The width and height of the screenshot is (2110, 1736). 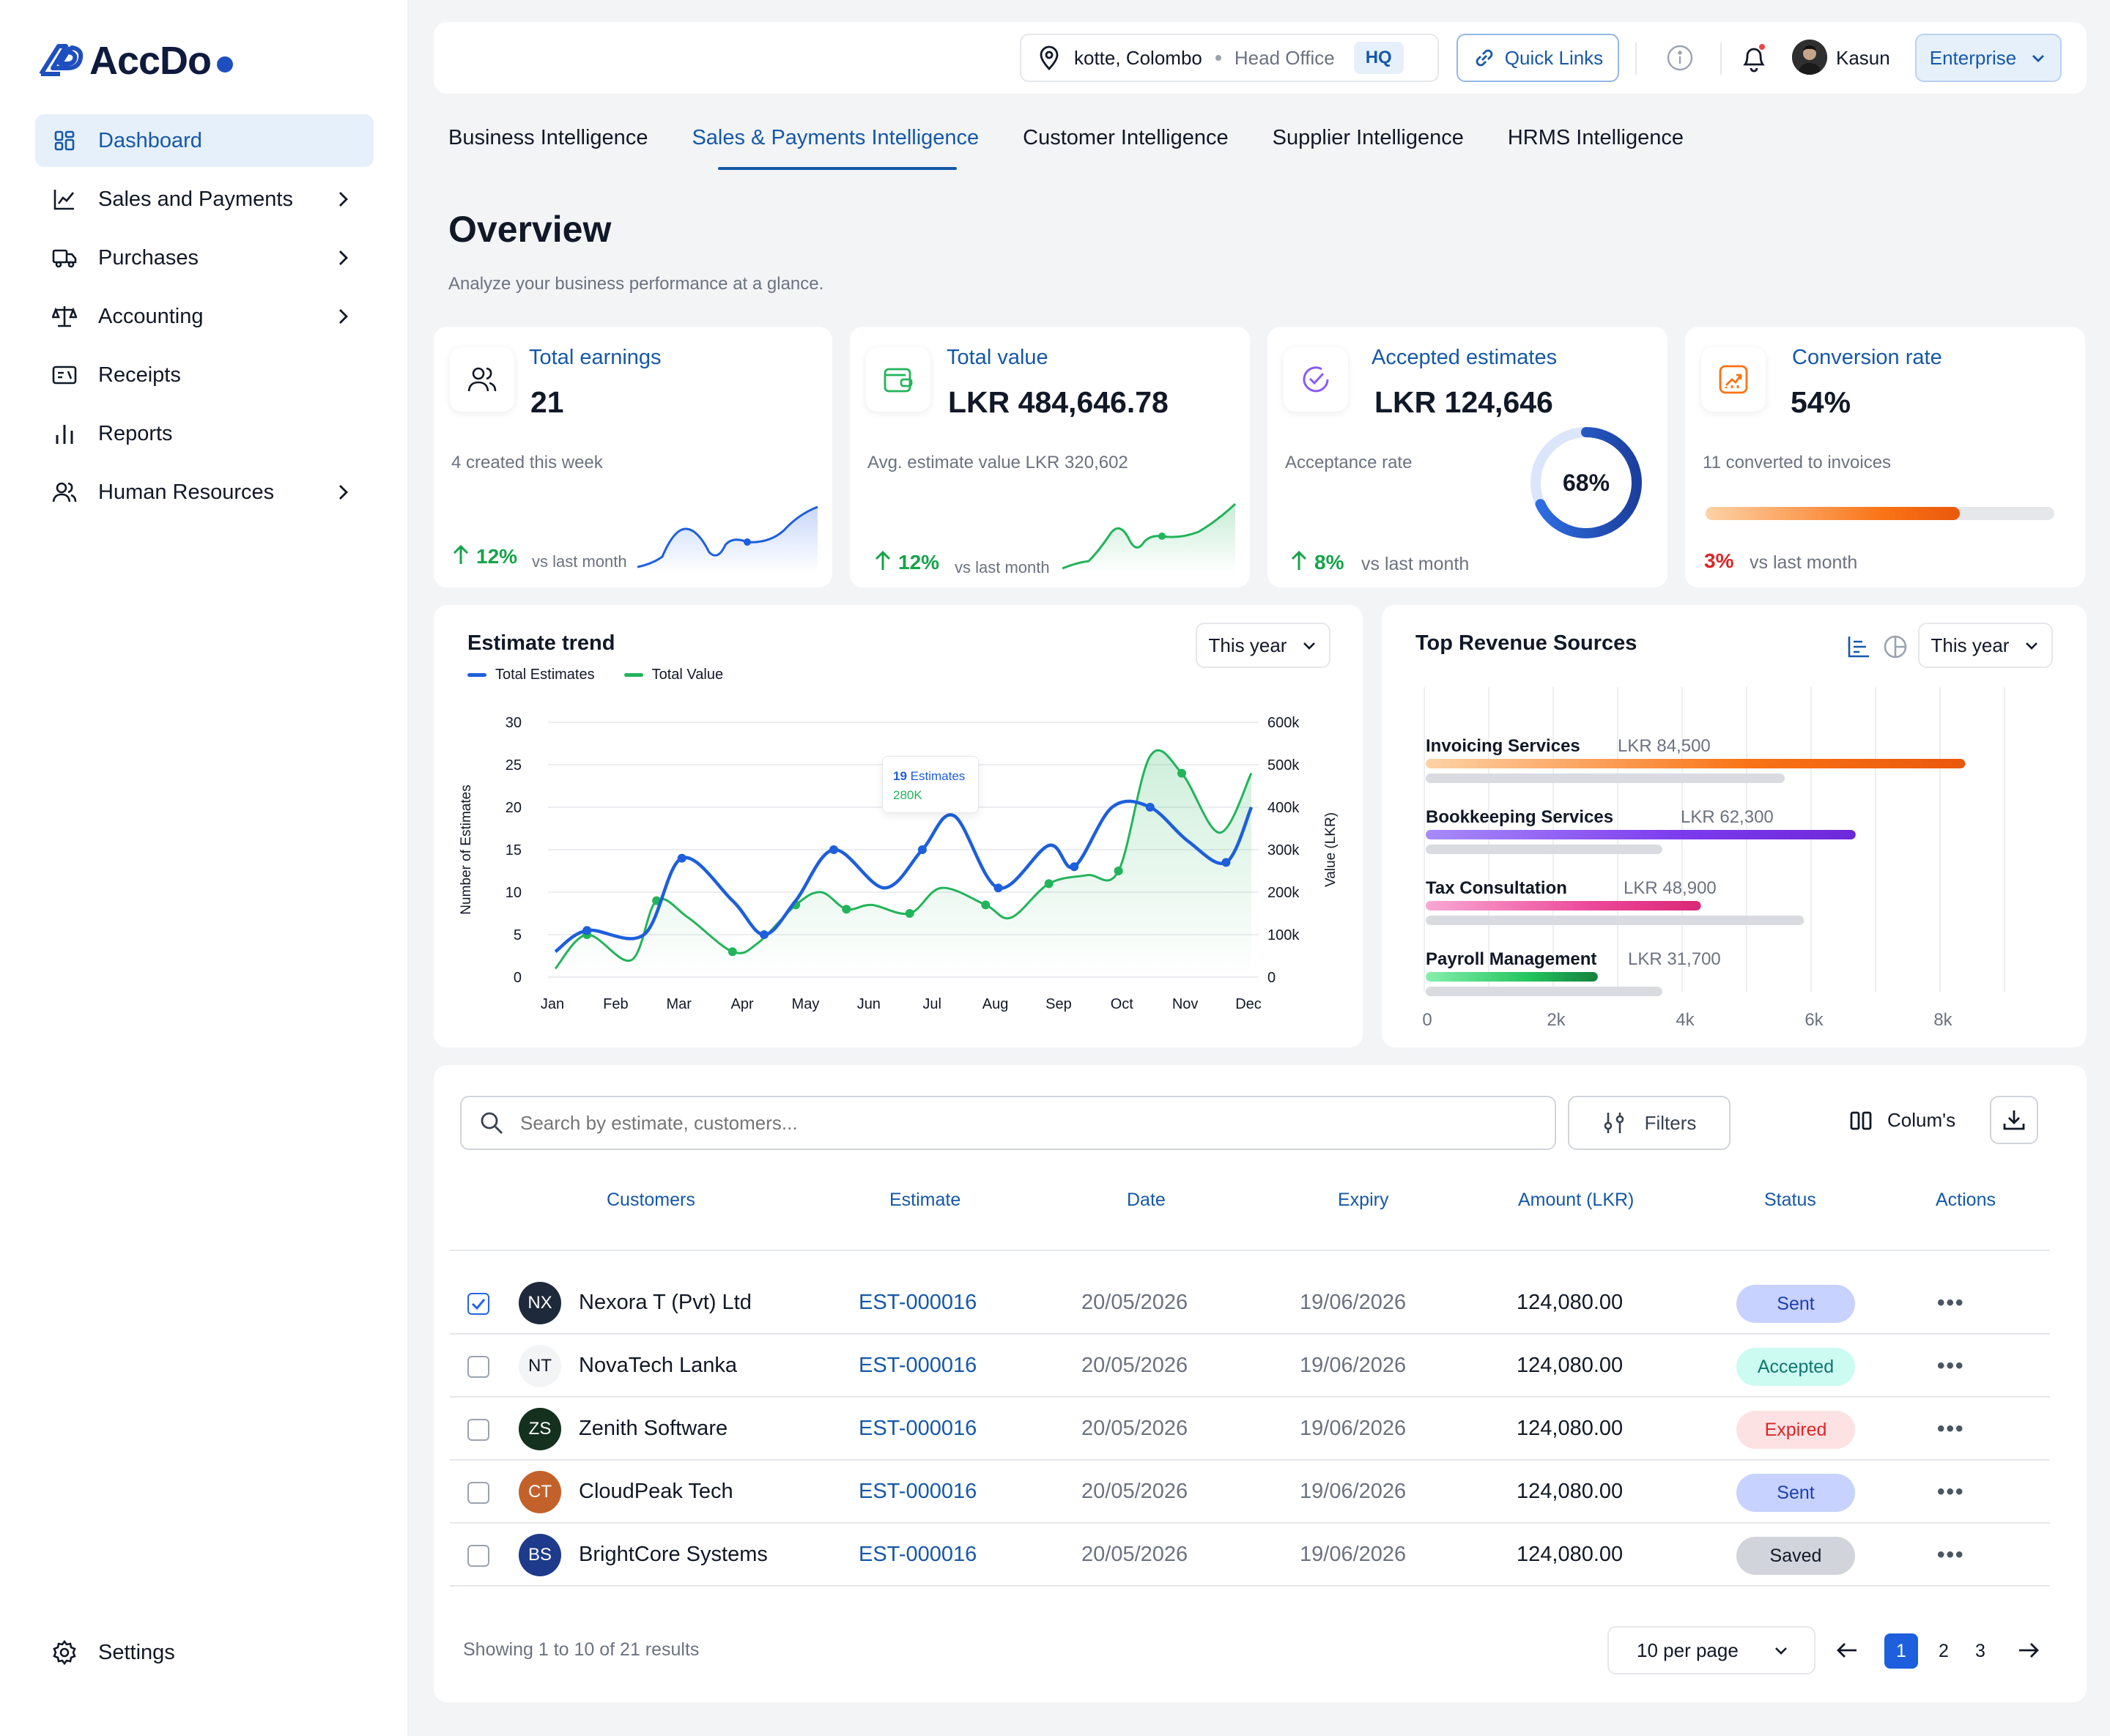 What do you see at coordinates (548, 137) in the screenshot?
I see `tab-business-intelligence: Business Intelligence` at bounding box center [548, 137].